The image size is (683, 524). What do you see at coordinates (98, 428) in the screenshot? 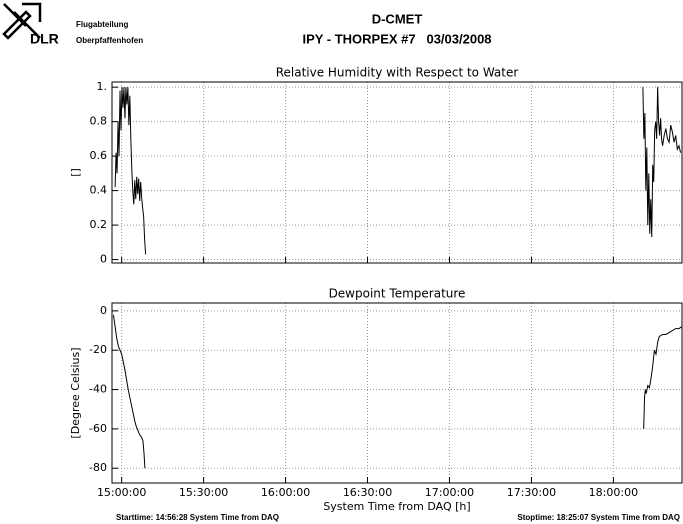
I see `y-tick-label: -60` at bounding box center [98, 428].